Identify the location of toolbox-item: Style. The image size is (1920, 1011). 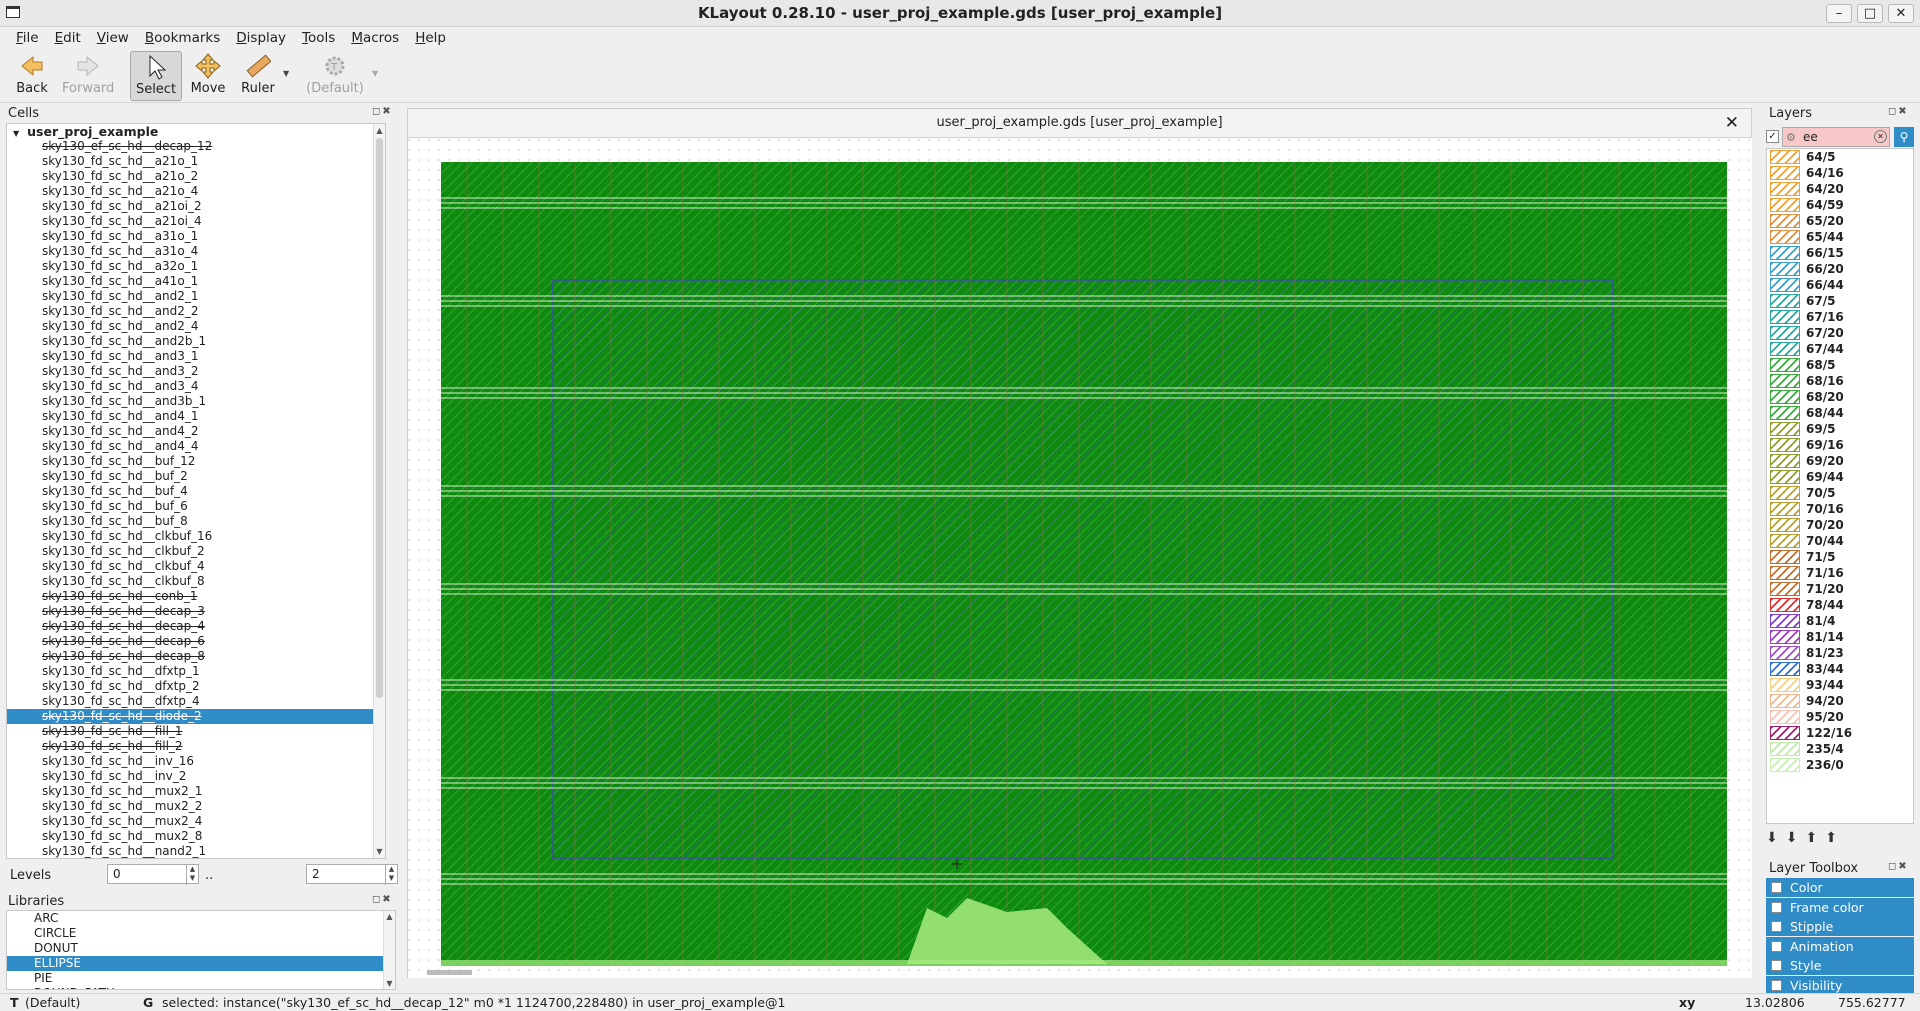
(1840, 965).